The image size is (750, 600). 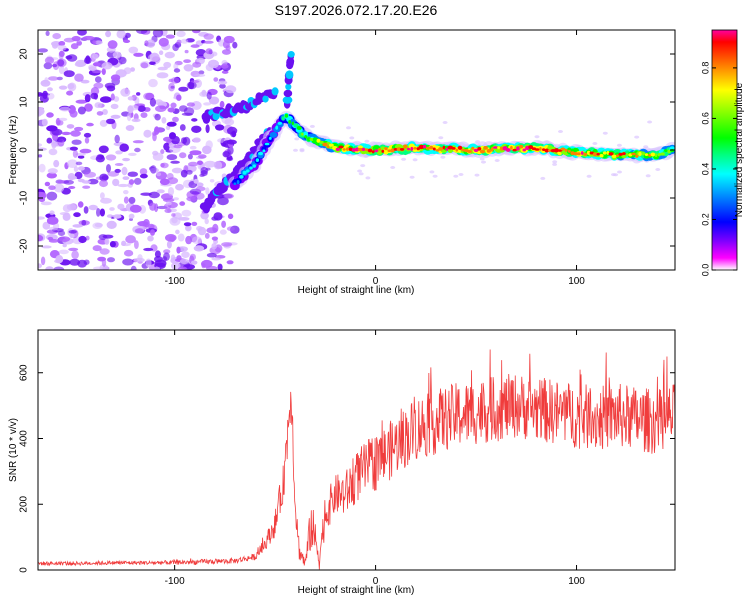 I want to click on y-tick-label: 600, so click(x=24, y=372).